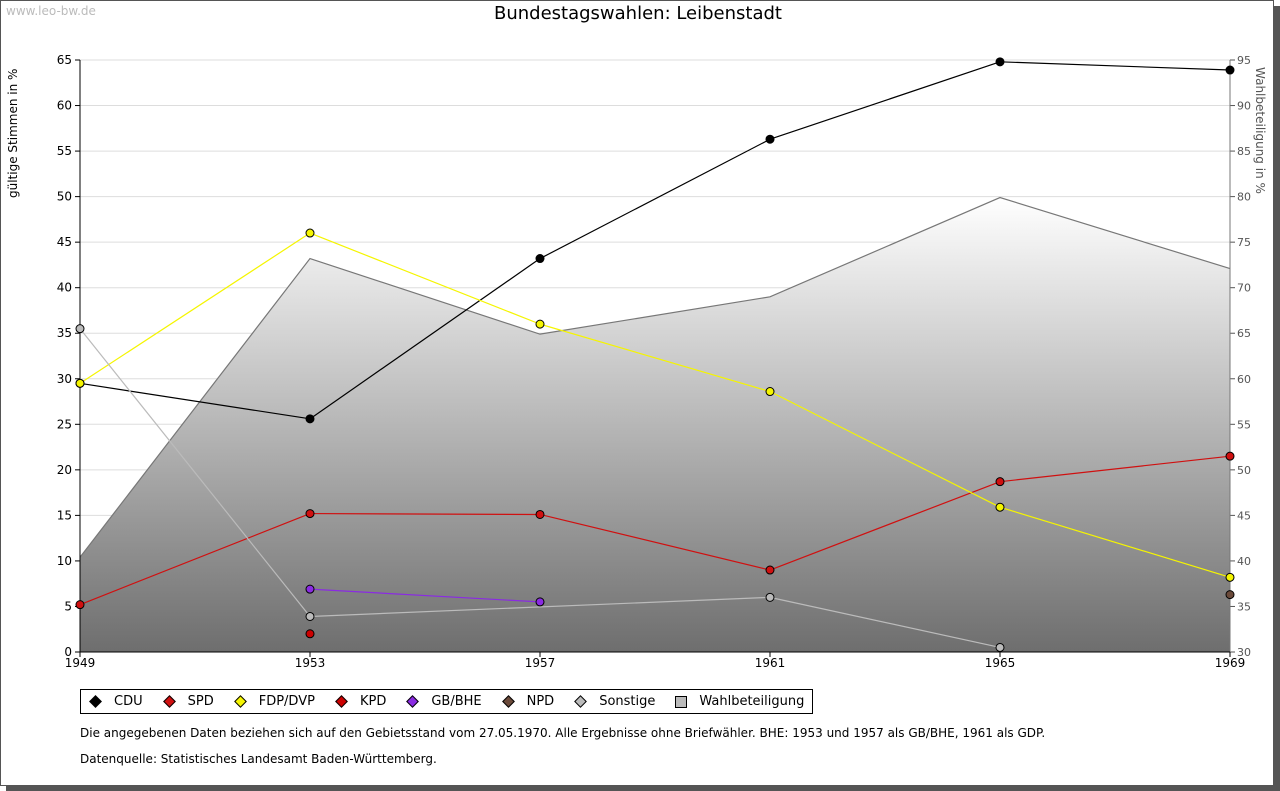  I want to click on legend-label: FDP/DVP, so click(286, 701).